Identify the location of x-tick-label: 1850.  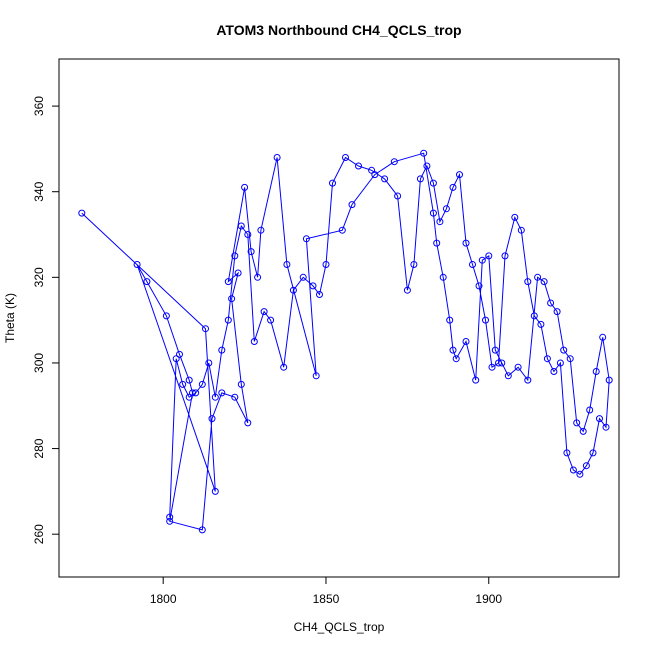
(326, 599).